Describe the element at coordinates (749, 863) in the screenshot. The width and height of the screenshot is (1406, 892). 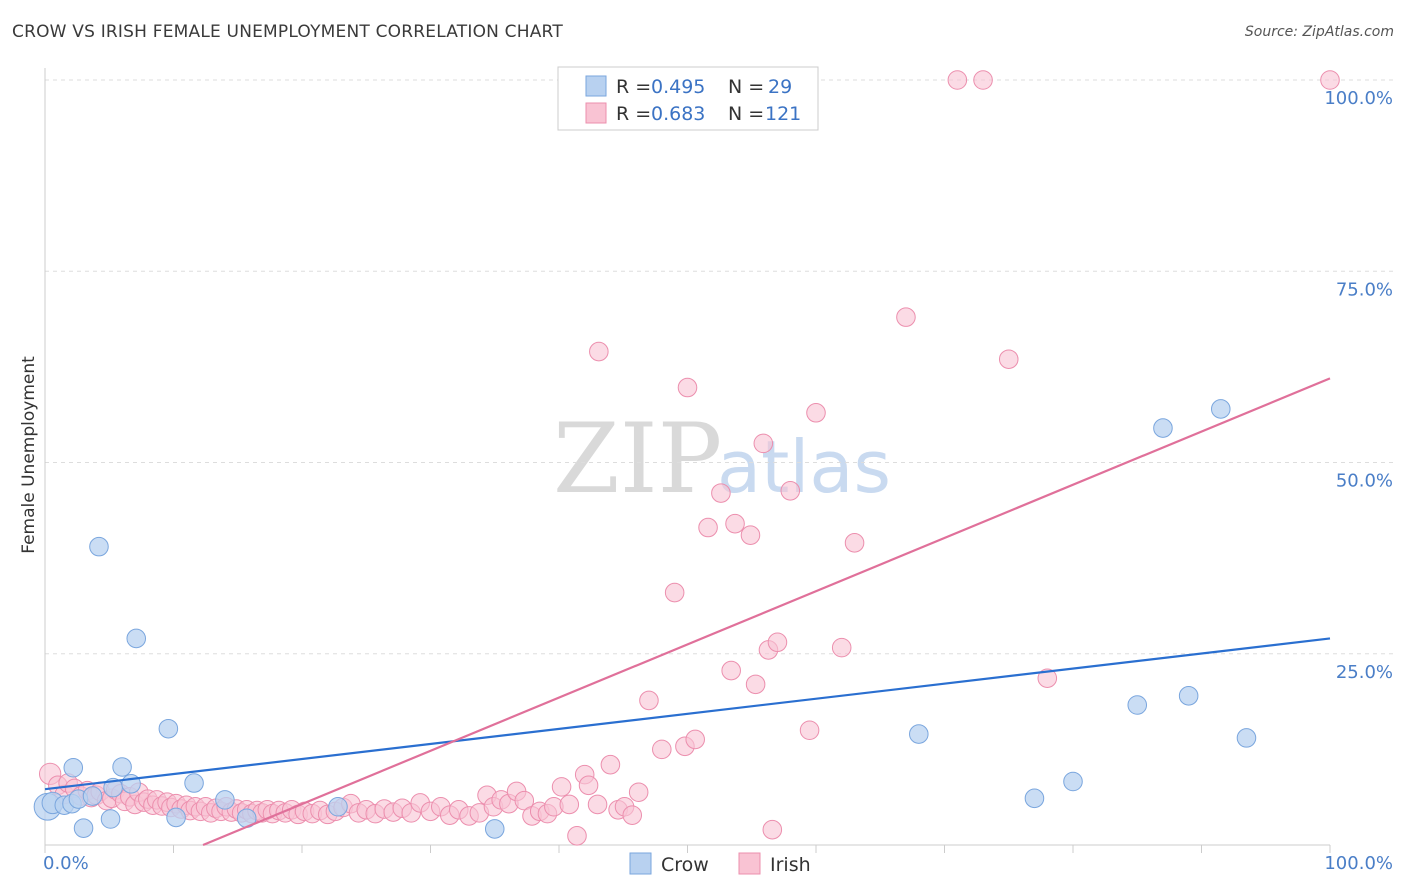
I see `bottom-legend-irish-swatch` at that location.